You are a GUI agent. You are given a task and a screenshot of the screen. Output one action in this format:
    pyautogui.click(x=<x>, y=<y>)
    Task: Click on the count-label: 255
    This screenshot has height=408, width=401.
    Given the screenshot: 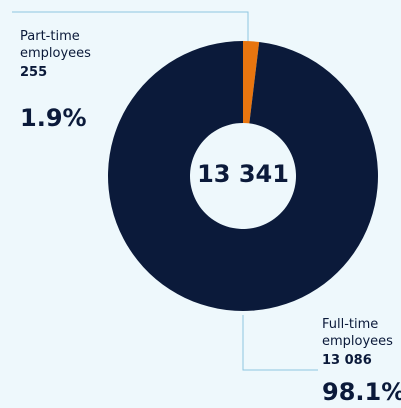 What is the action you would take?
    pyautogui.click(x=34, y=72)
    